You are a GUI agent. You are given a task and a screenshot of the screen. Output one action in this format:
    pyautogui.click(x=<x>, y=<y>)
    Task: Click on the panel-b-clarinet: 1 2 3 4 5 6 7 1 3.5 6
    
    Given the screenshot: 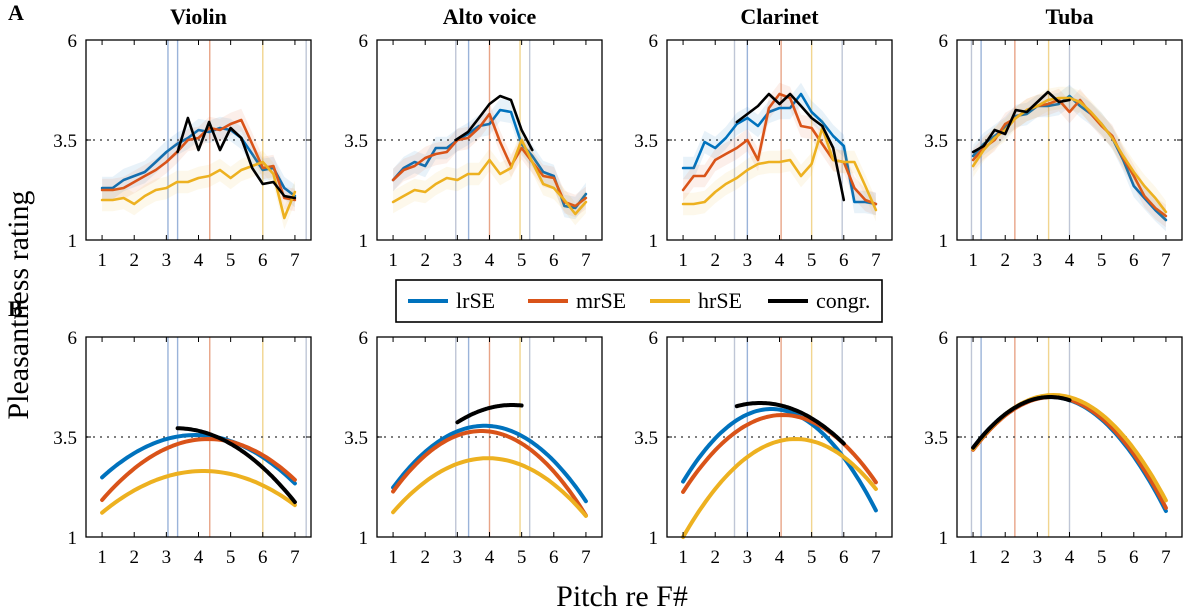 What is the action you would take?
    pyautogui.click(x=763, y=448)
    